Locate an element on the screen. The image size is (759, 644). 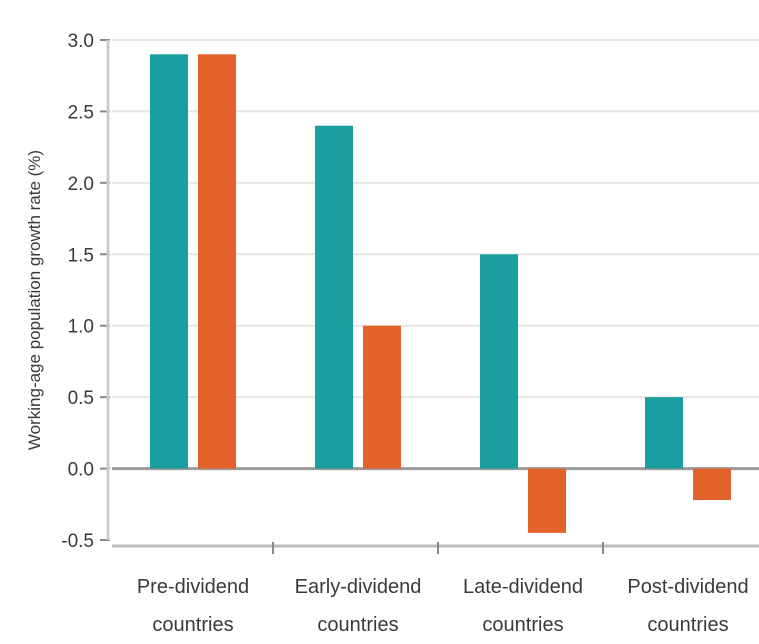
x-category-label: Post-dividend is located at coordinates (687, 587).